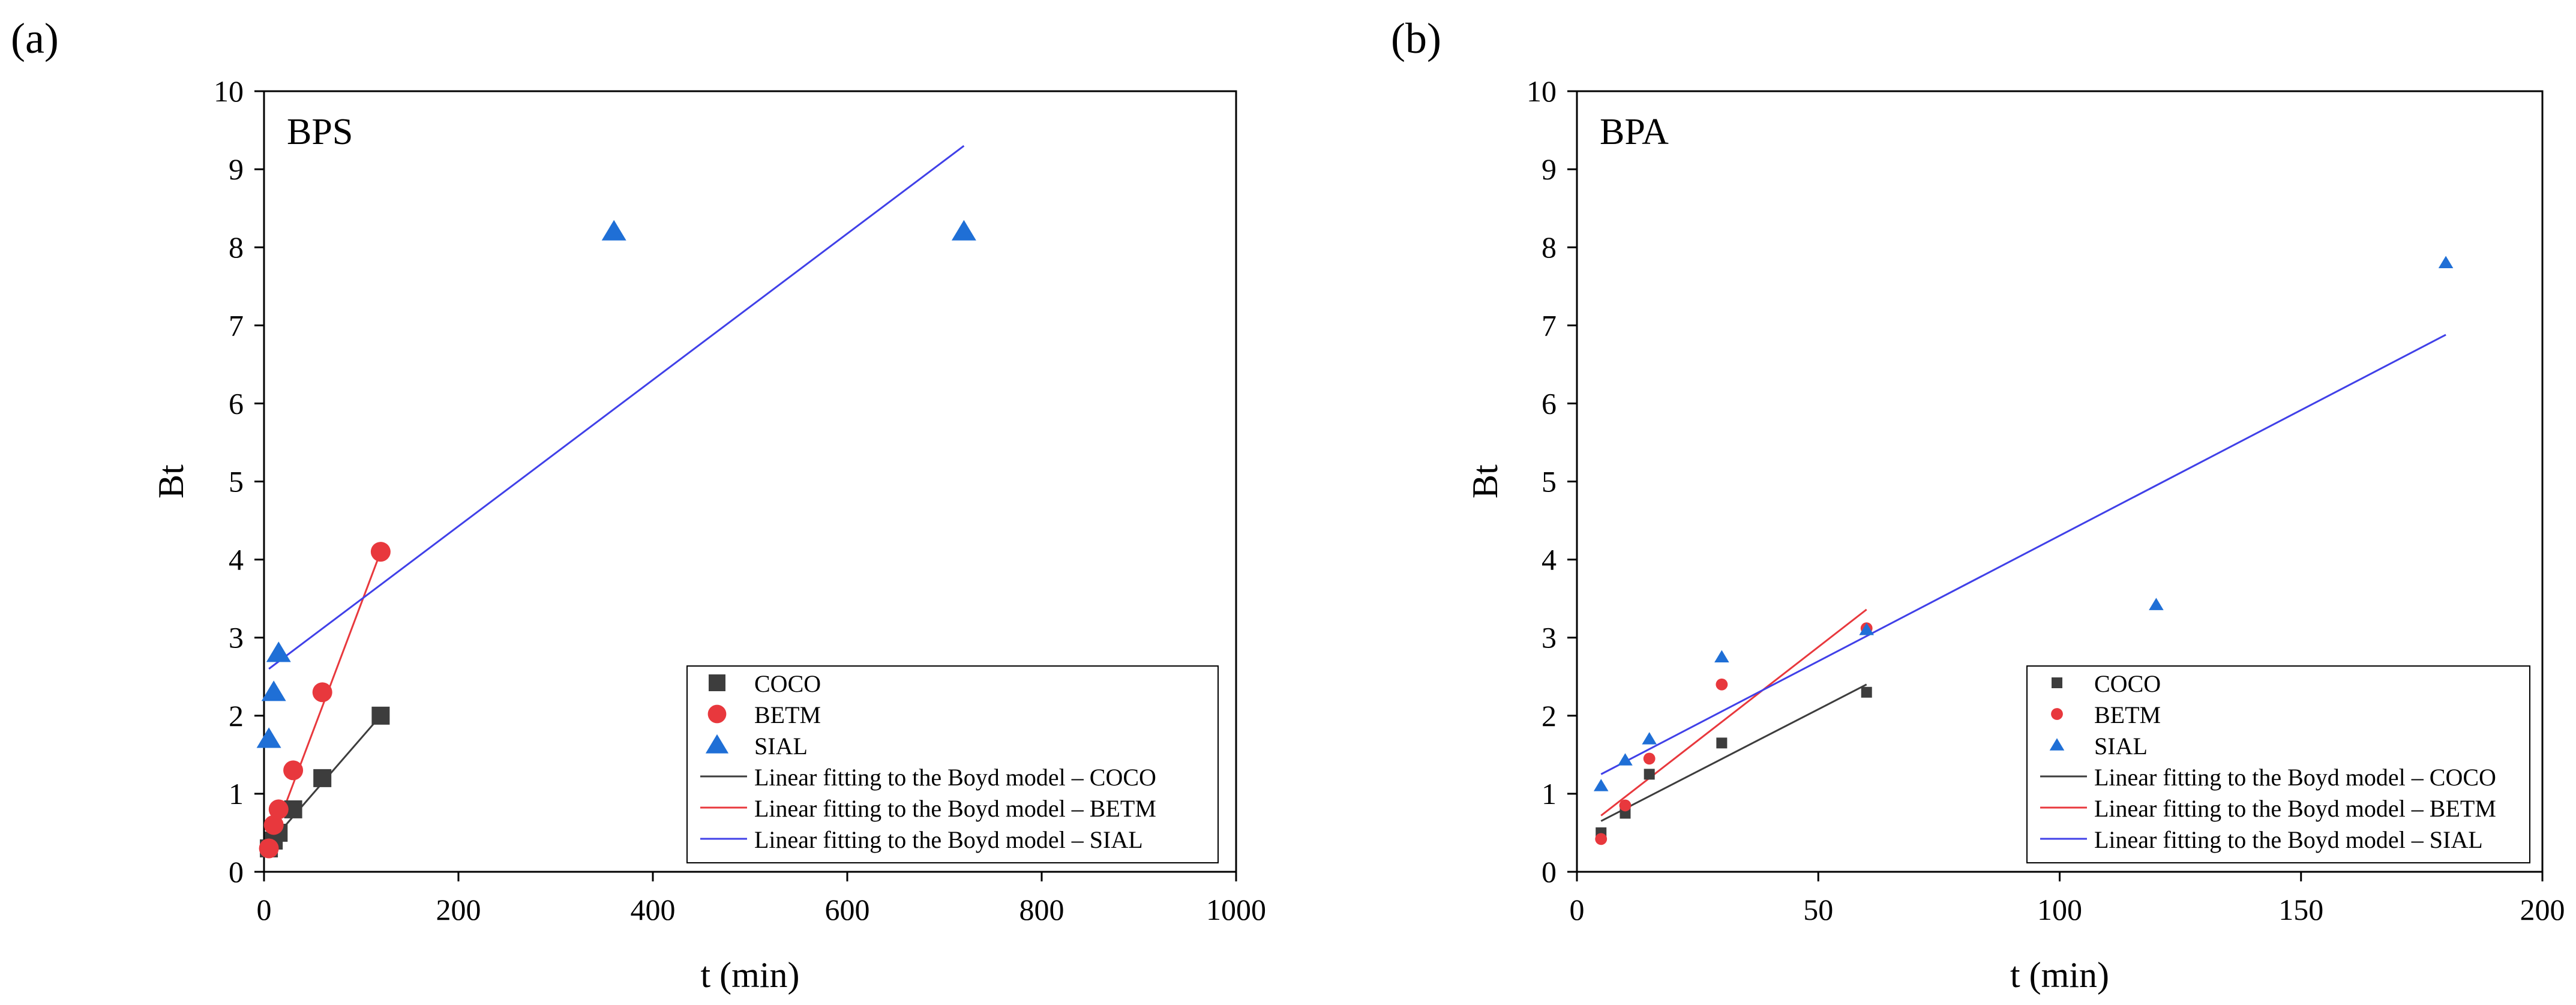 This screenshot has width=2576, height=1005. I want to click on y-tick-label: 10, so click(229, 91).